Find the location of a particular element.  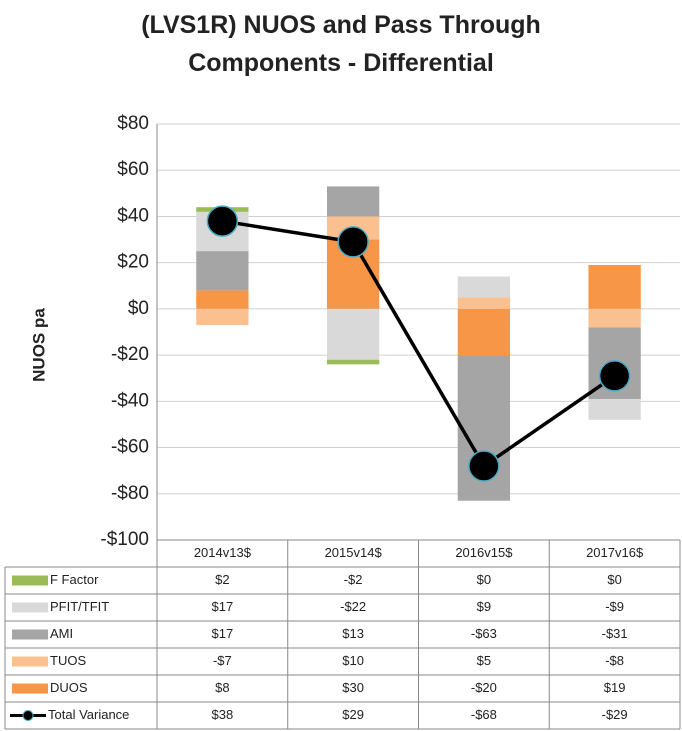

table-value: -$68 is located at coordinates (484, 714).